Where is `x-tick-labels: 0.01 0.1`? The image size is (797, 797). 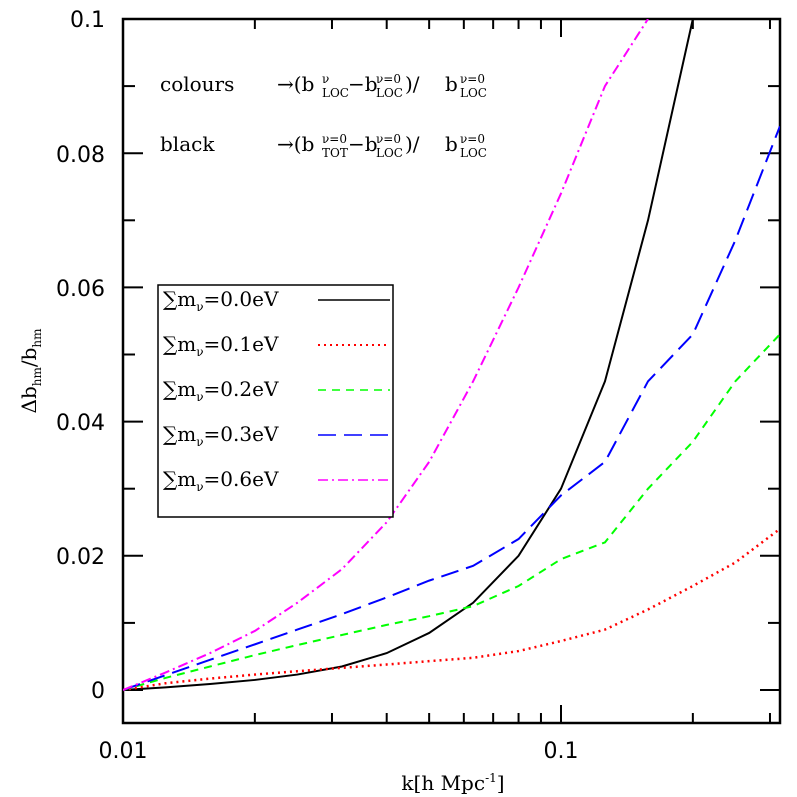 x-tick-labels: 0.01 0.1 is located at coordinates (339, 751).